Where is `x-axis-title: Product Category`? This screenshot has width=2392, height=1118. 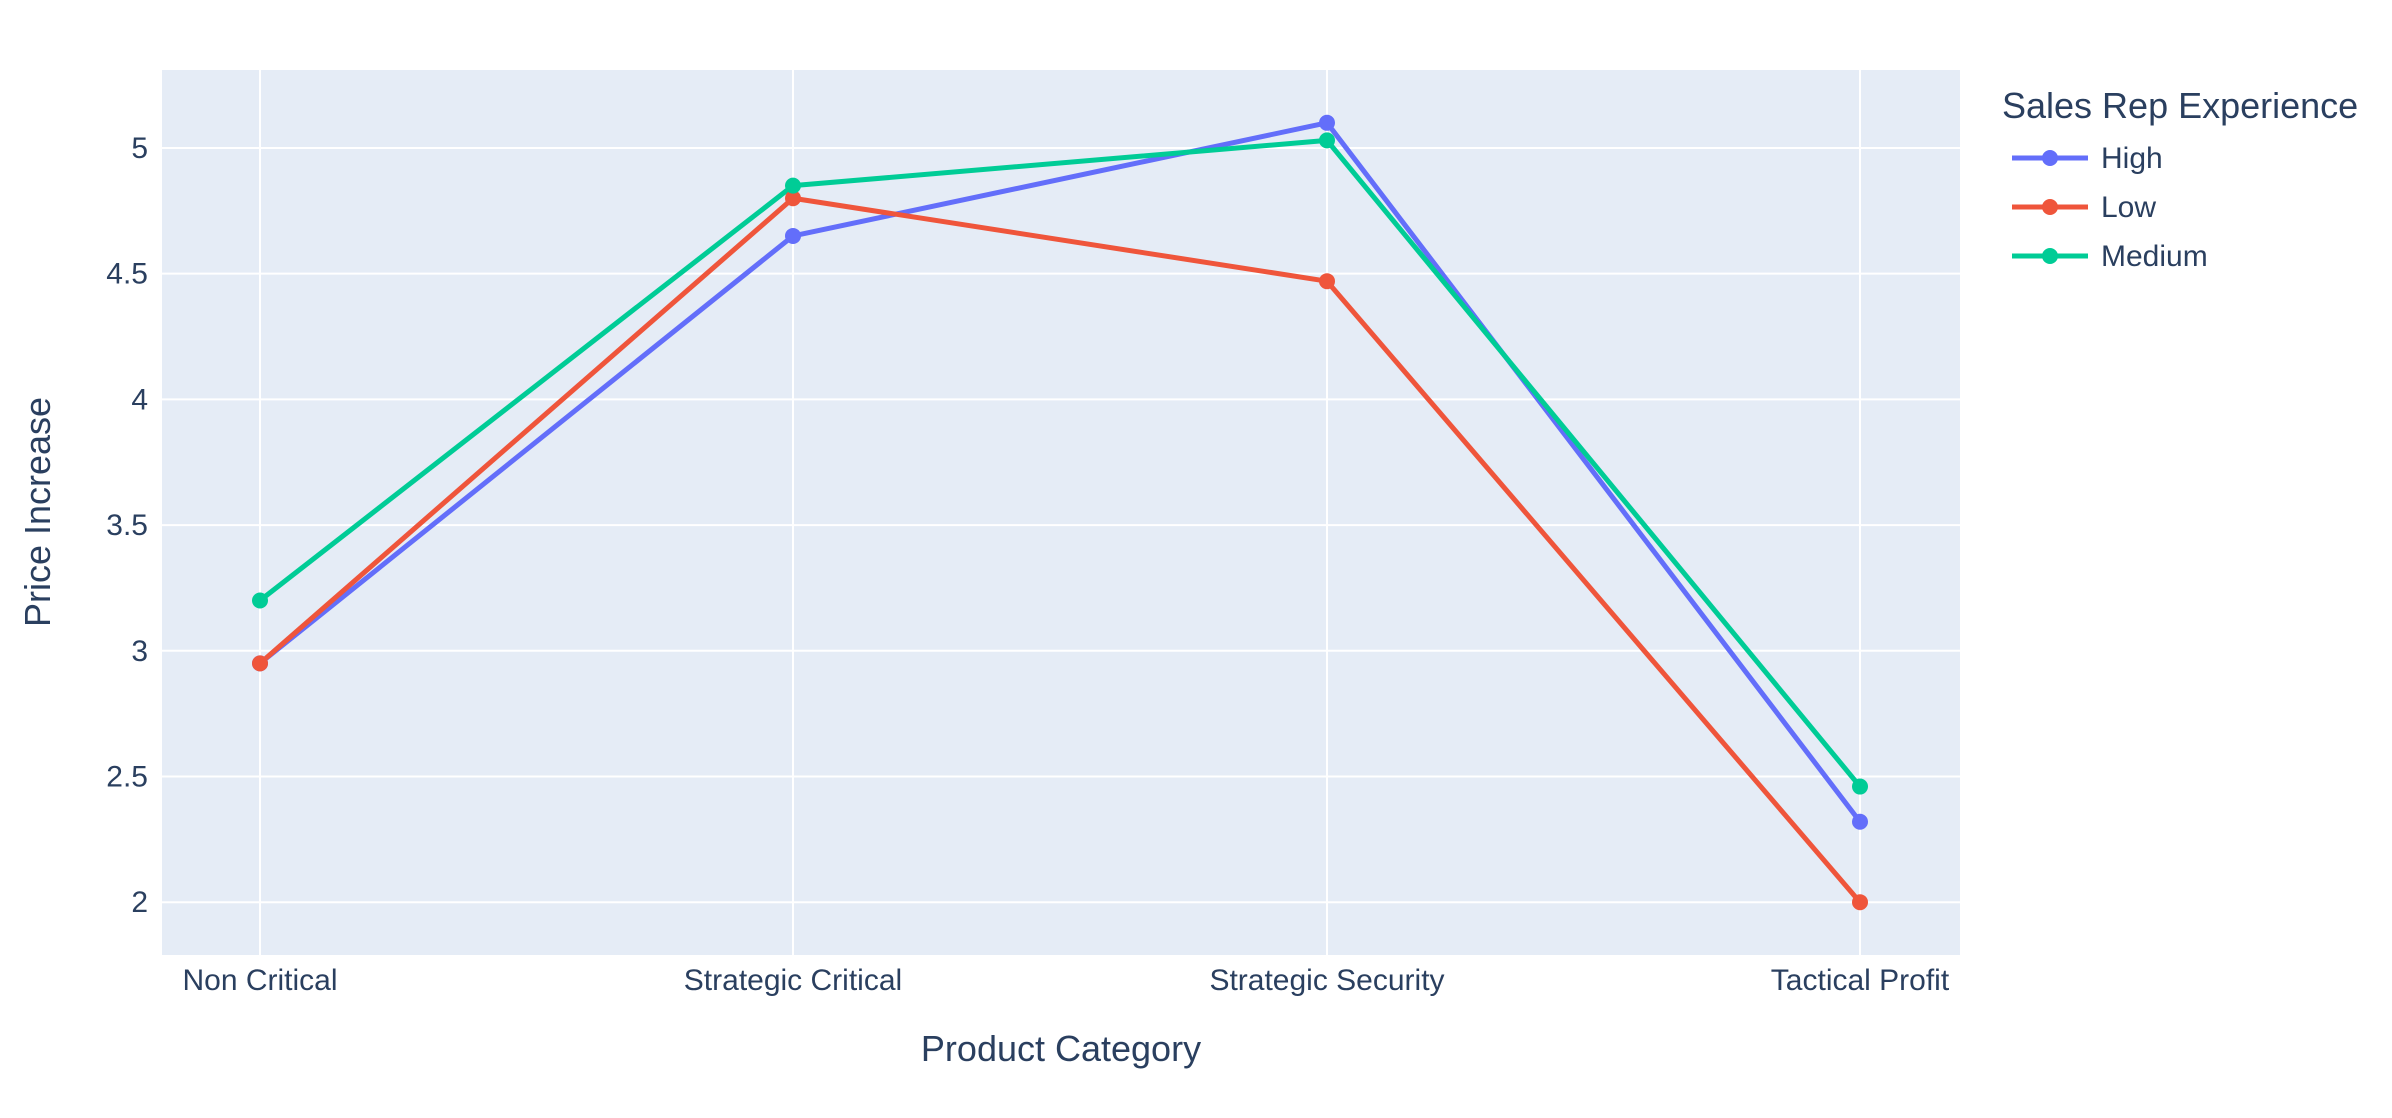 x-axis-title: Product Category is located at coordinates (1061, 1048).